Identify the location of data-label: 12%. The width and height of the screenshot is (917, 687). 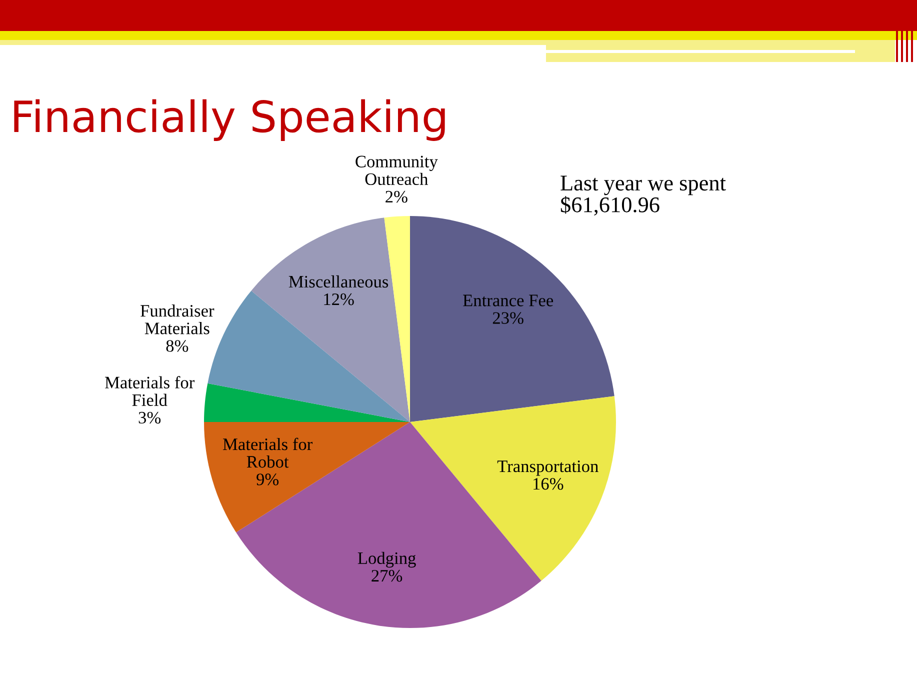
(339, 299).